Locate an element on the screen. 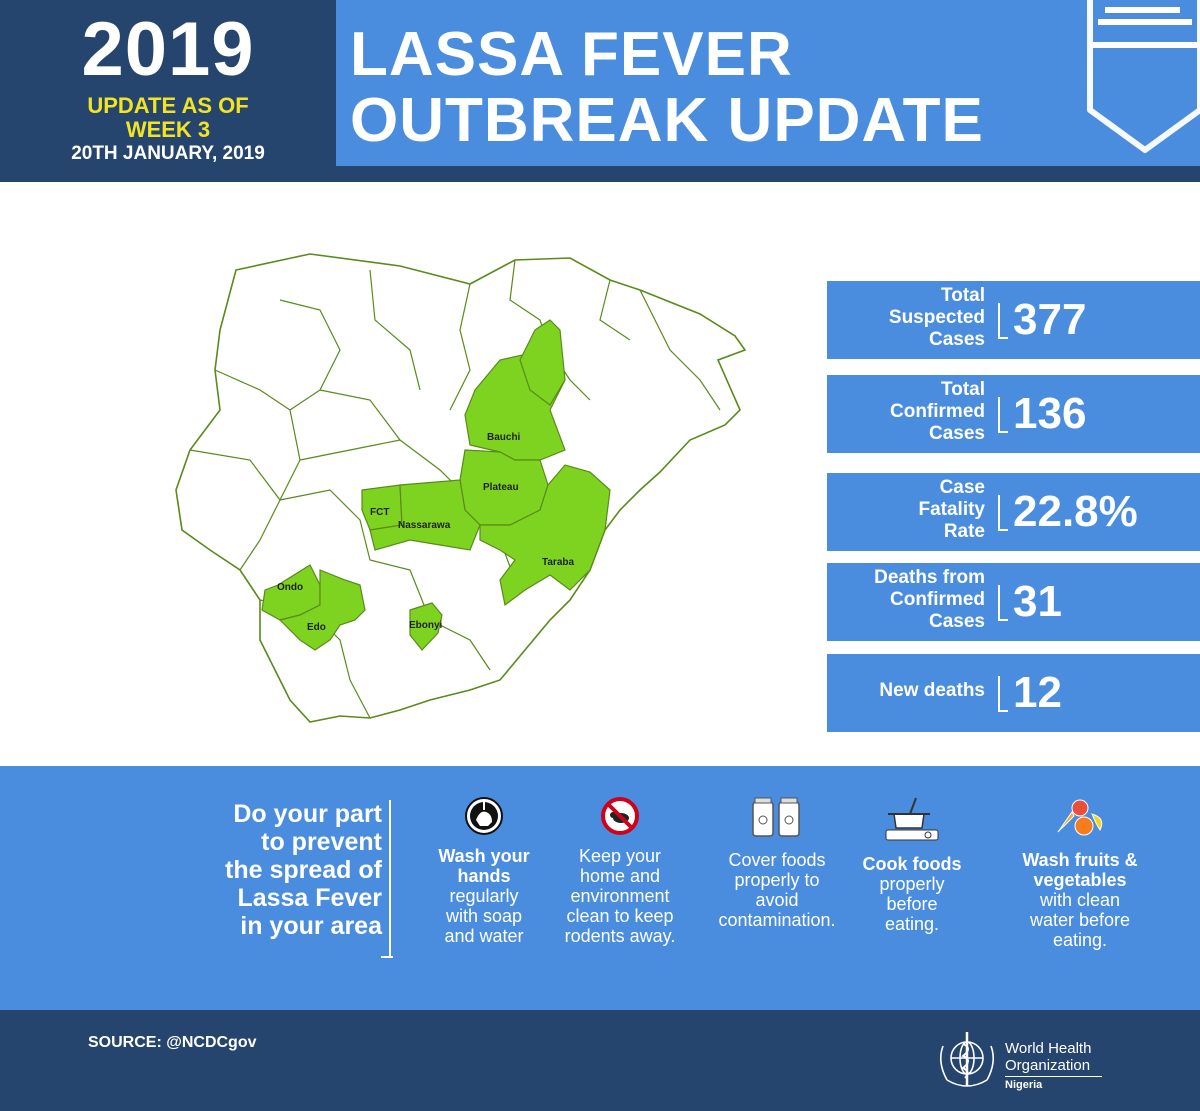 The height and width of the screenshot is (1111, 1200). food-jars-icon is located at coordinates (776, 817).